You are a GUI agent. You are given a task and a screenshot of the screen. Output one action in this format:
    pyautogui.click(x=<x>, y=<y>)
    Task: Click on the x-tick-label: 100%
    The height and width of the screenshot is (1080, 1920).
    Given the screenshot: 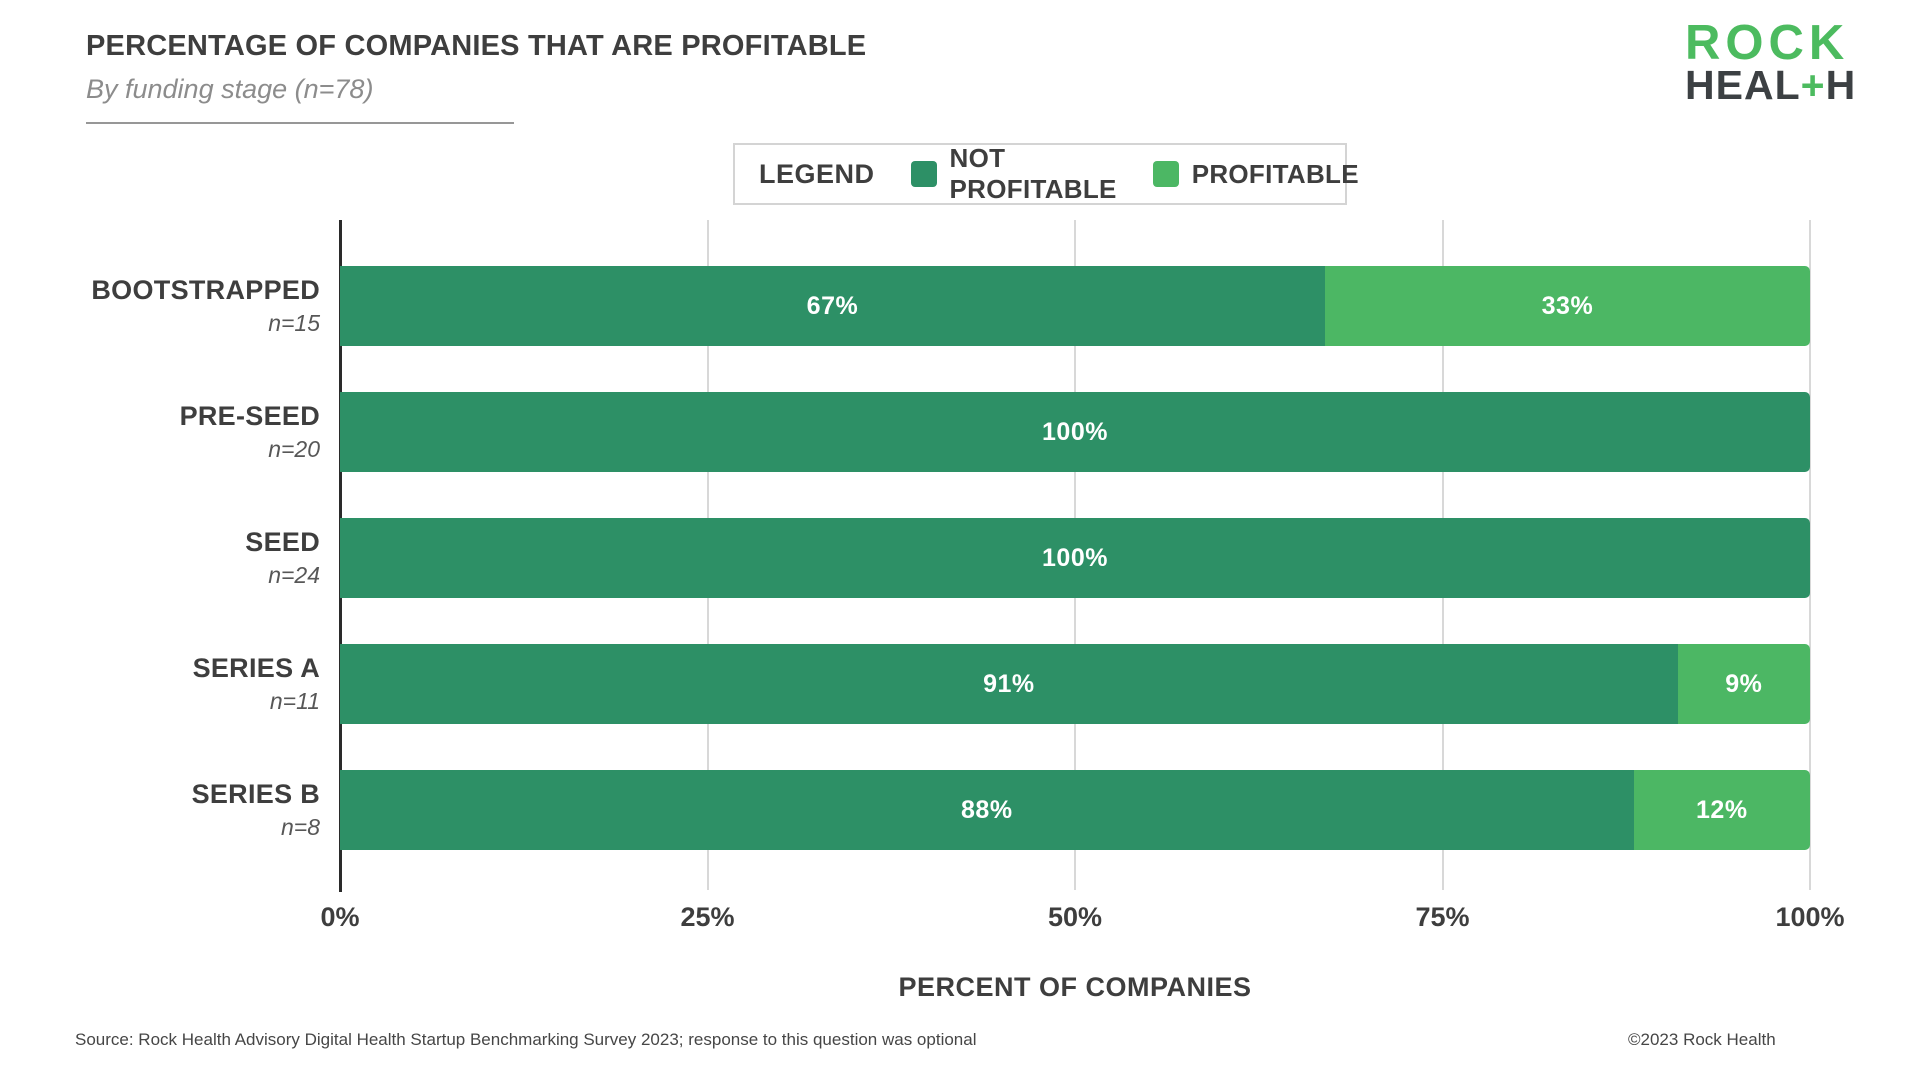 What is the action you would take?
    pyautogui.click(x=1810, y=917)
    